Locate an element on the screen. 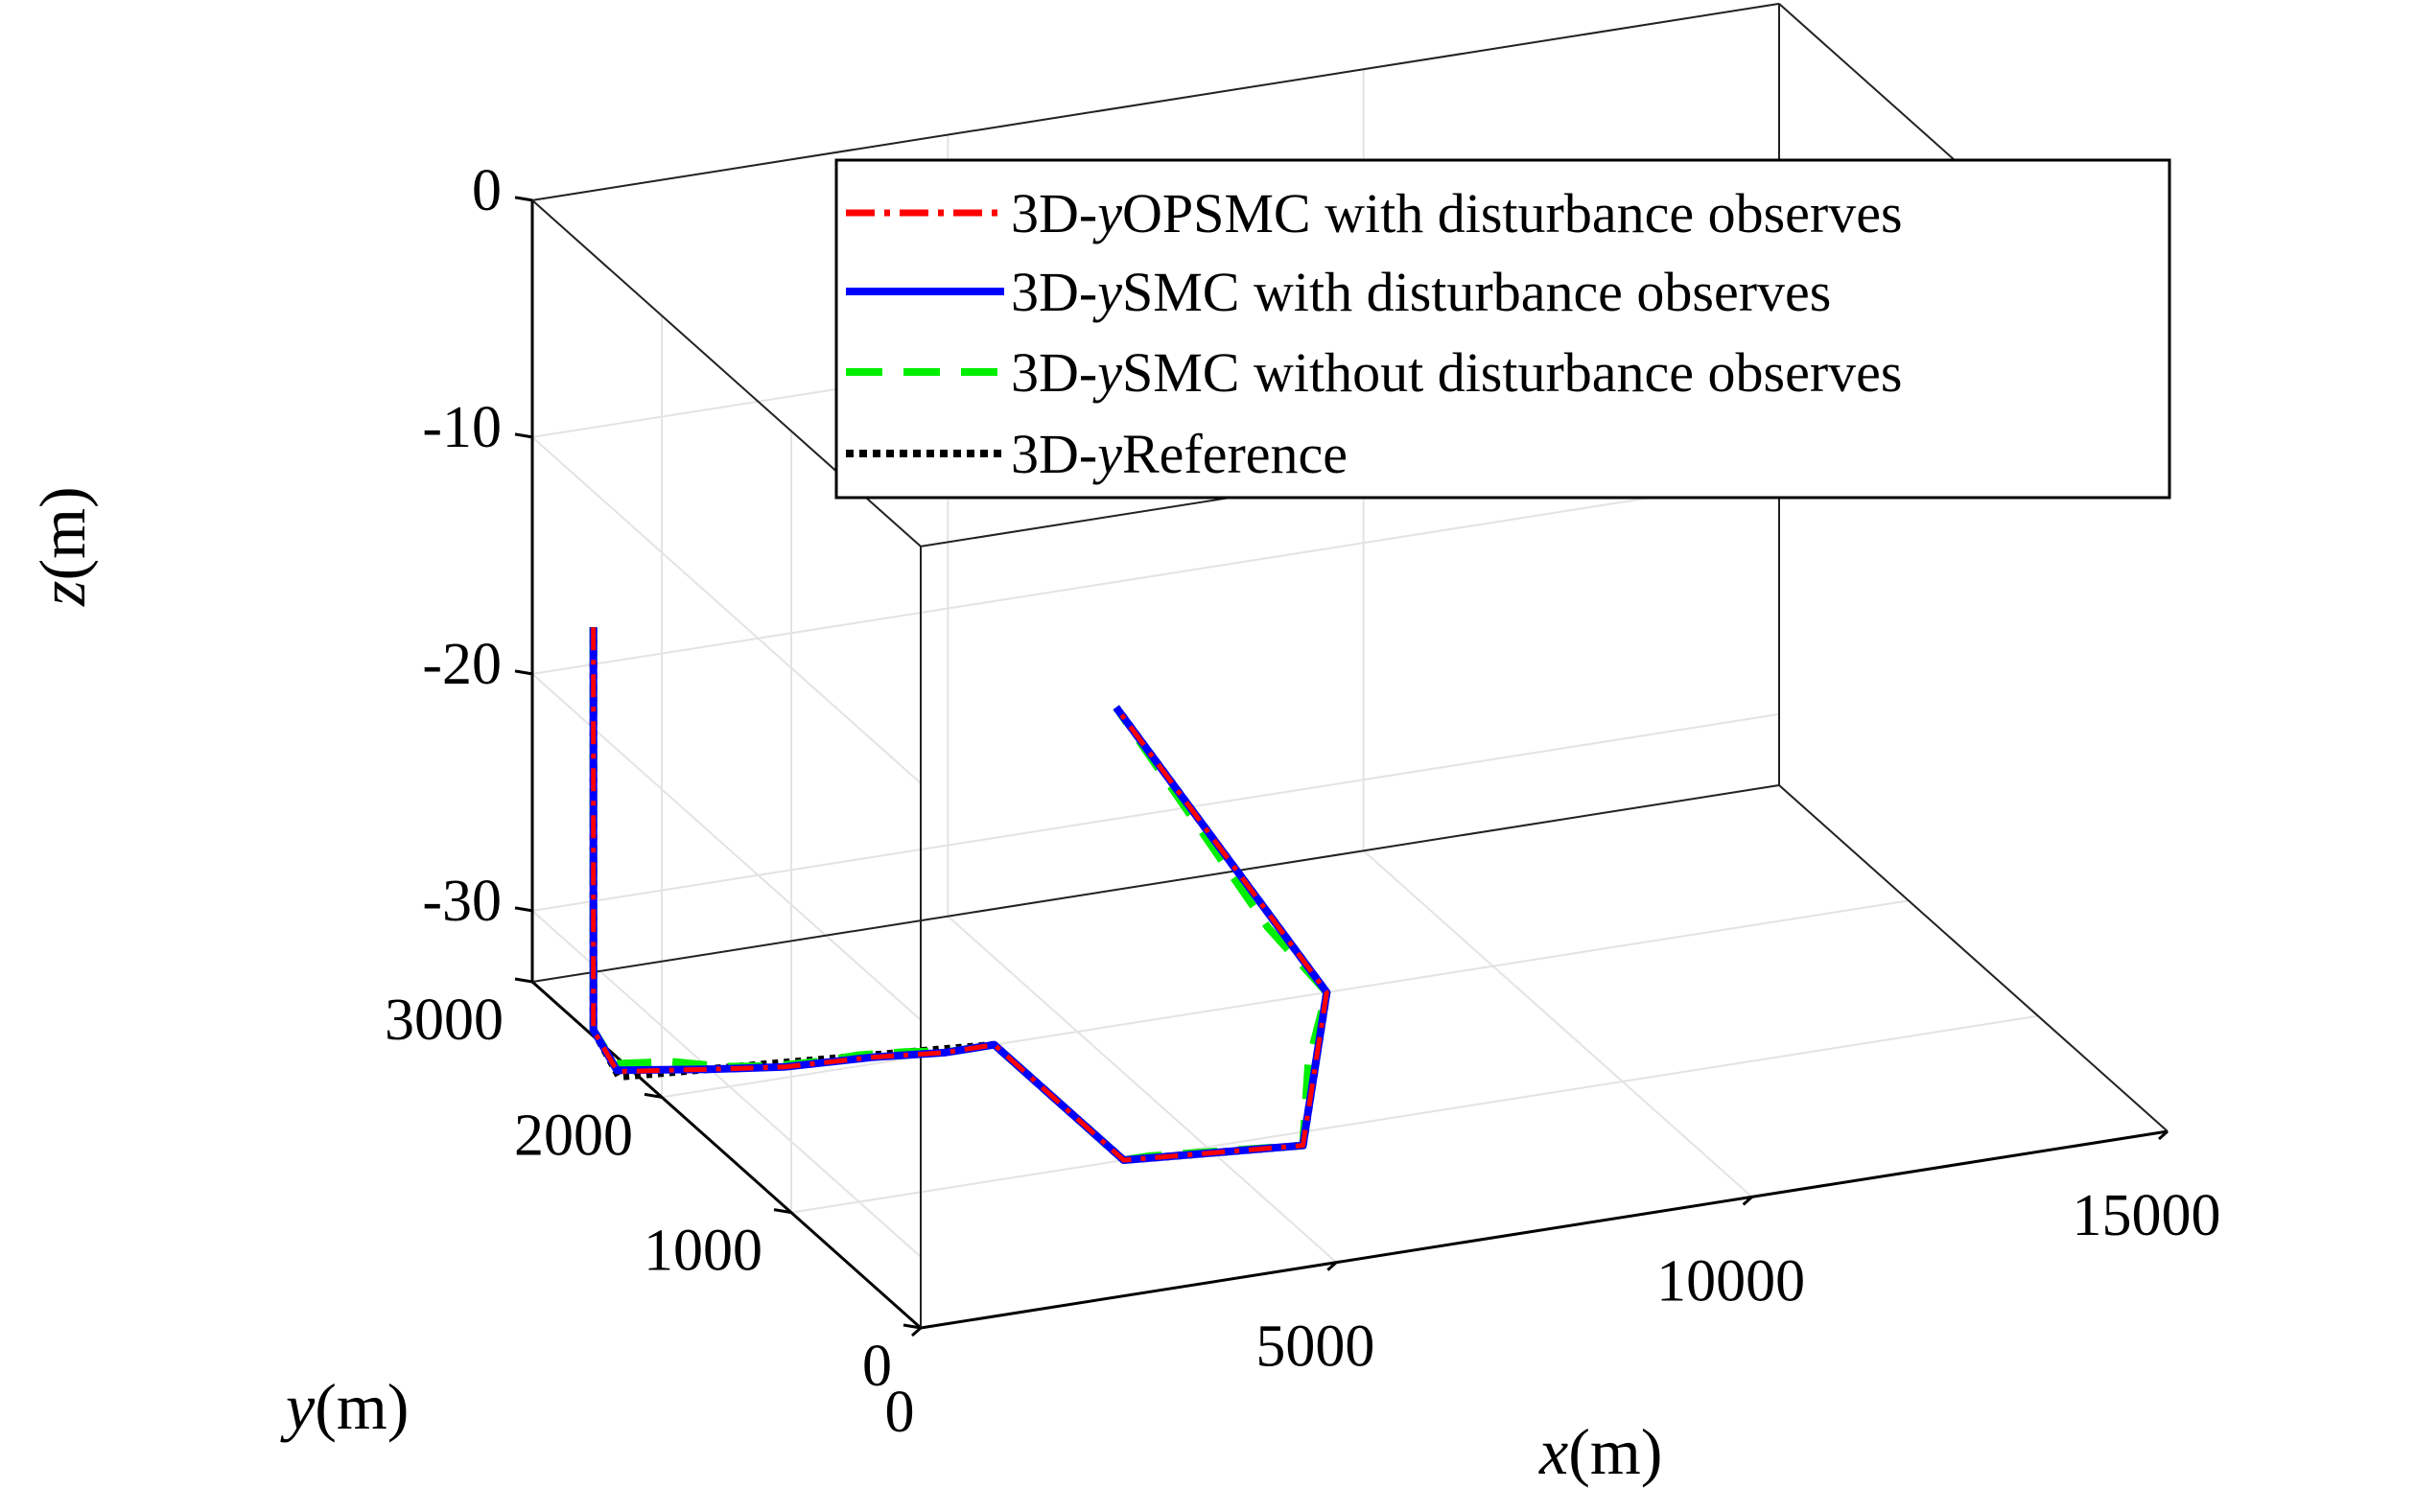 The image size is (2415, 1512). series-layer is located at coordinates (960, 895).